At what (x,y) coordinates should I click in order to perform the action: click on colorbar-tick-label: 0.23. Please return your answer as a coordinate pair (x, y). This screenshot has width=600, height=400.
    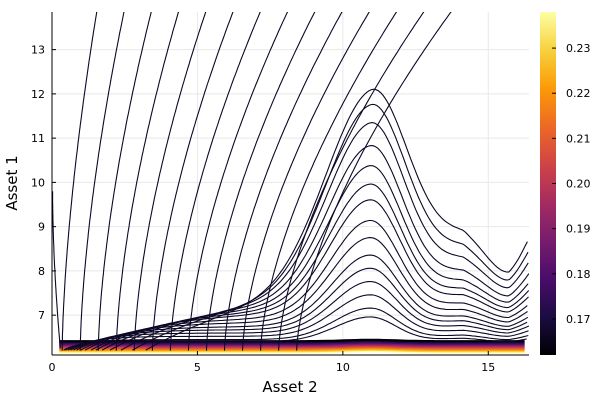
    Looking at the image, I should click on (578, 48).